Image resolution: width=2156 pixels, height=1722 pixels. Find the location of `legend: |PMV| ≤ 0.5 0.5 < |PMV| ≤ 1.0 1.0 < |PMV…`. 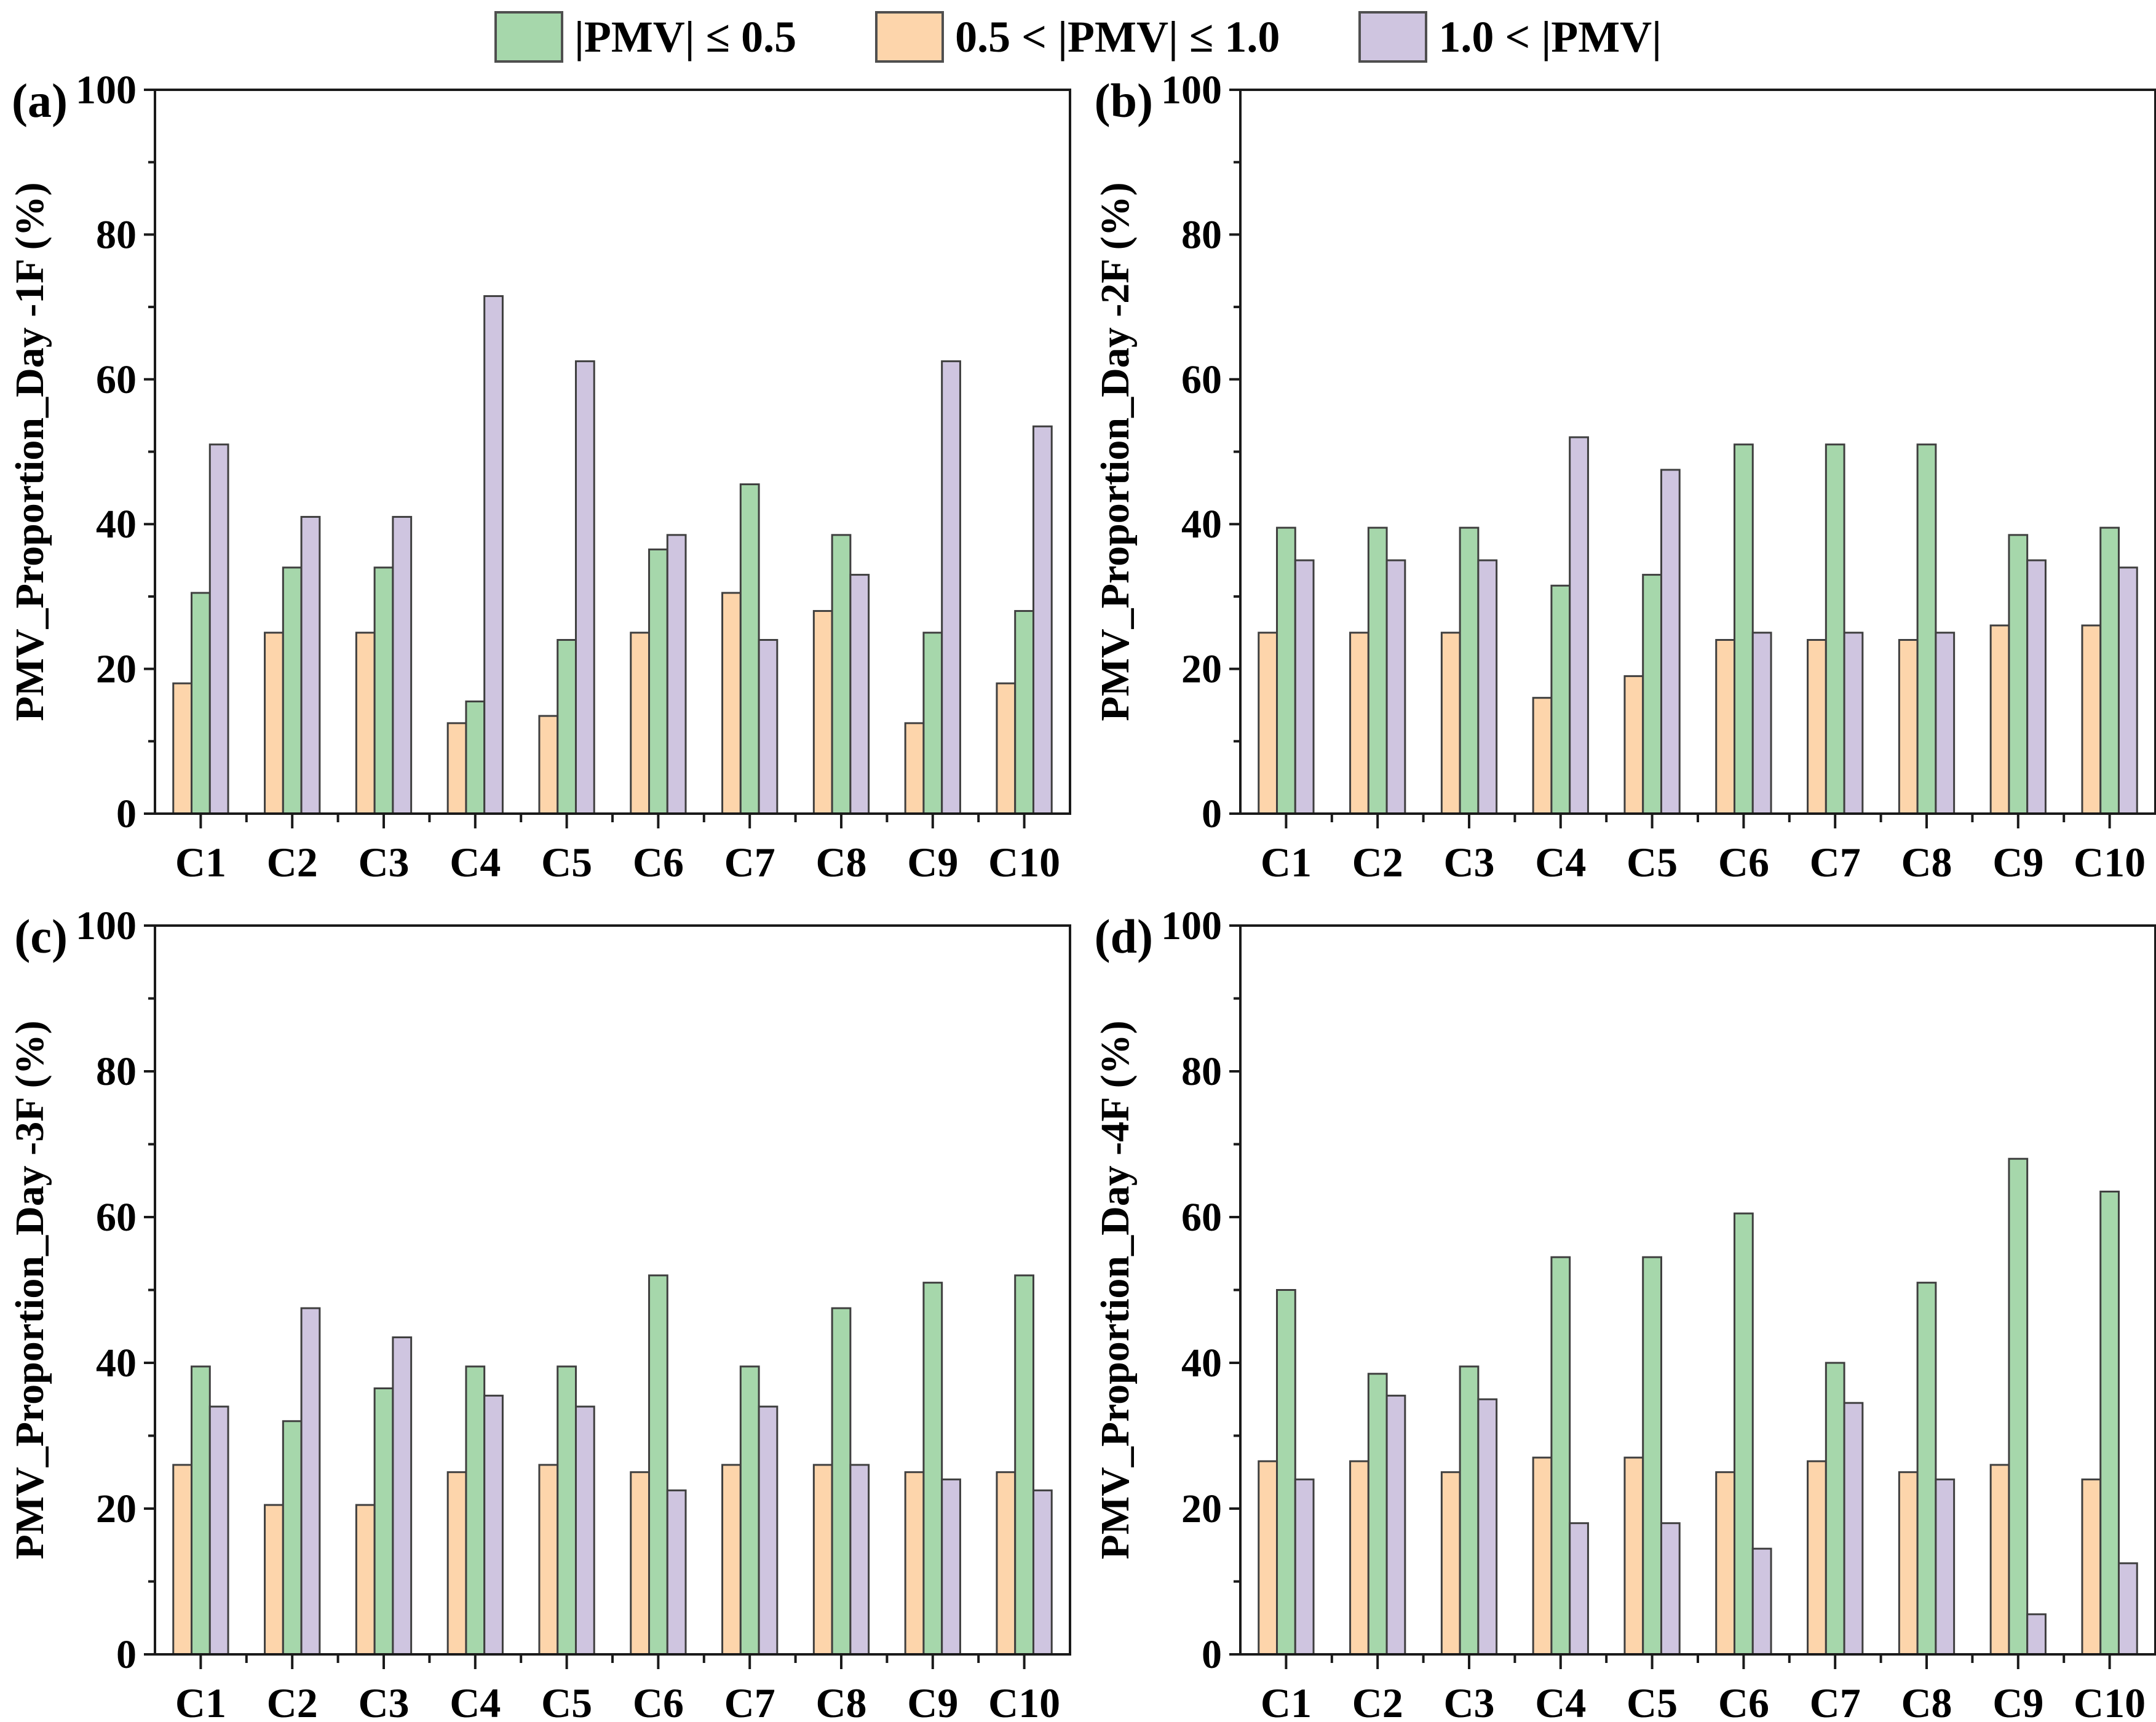

legend: |PMV| ≤ 0.5 0.5 < |PMV| ≤ 1.0 1.0 < |PMV… is located at coordinates (1078, 37).